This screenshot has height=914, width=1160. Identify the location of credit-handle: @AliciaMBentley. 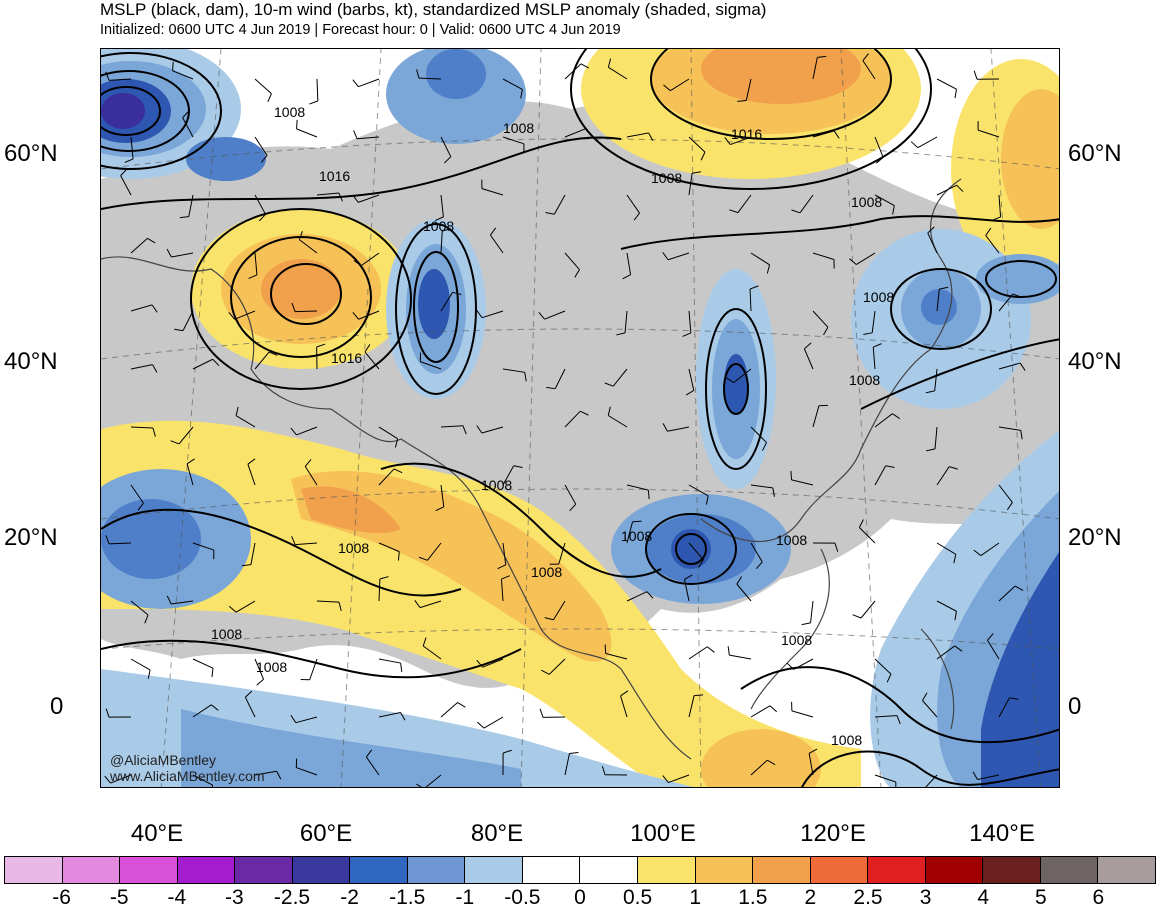
(163, 760).